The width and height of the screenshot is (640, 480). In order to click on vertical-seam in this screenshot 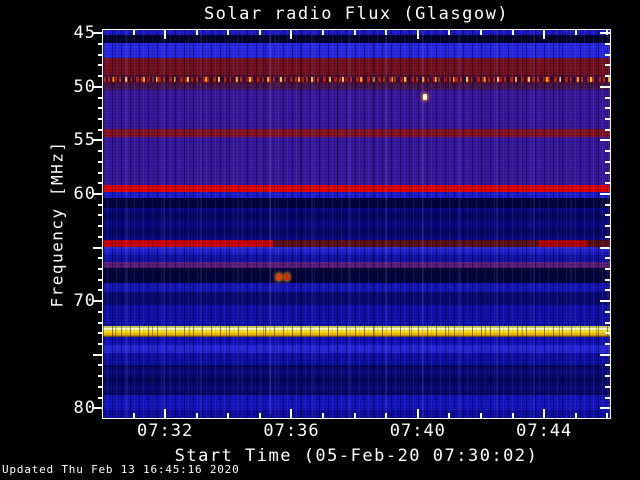, I will do `click(270, 224)`.